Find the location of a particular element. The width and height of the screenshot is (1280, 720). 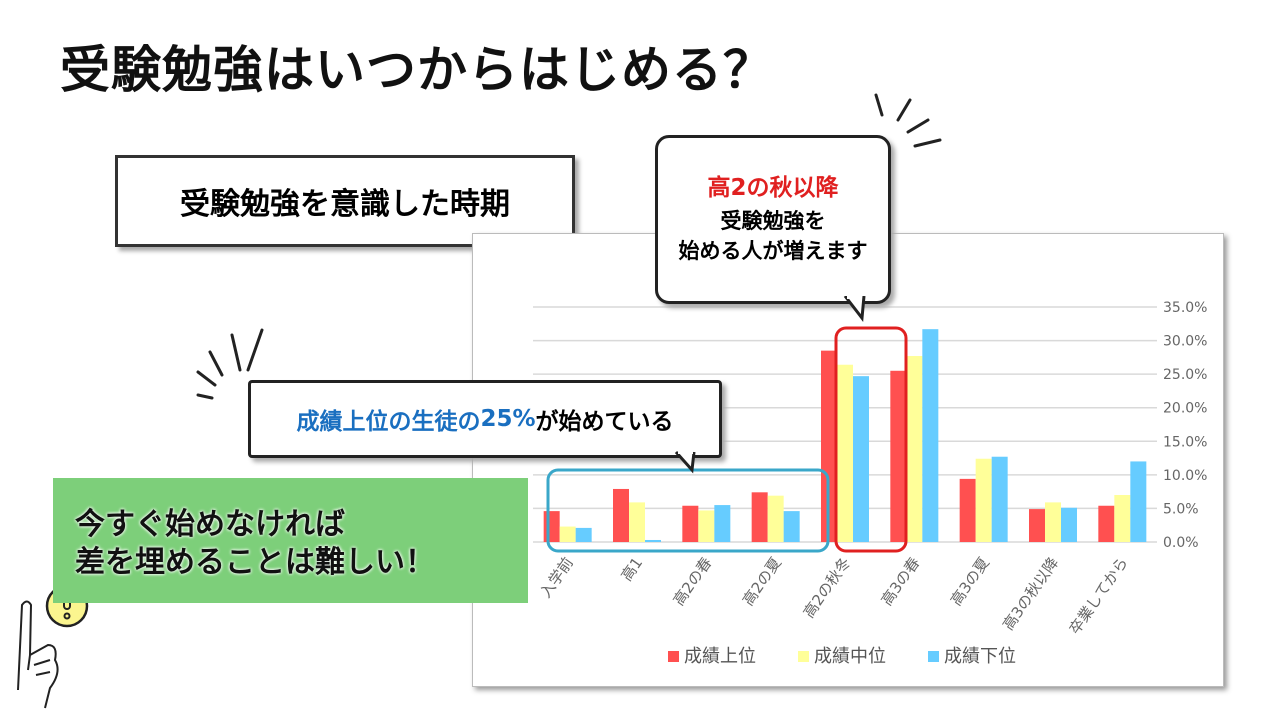

y-tick-label: 35.0% is located at coordinates (1185, 308).